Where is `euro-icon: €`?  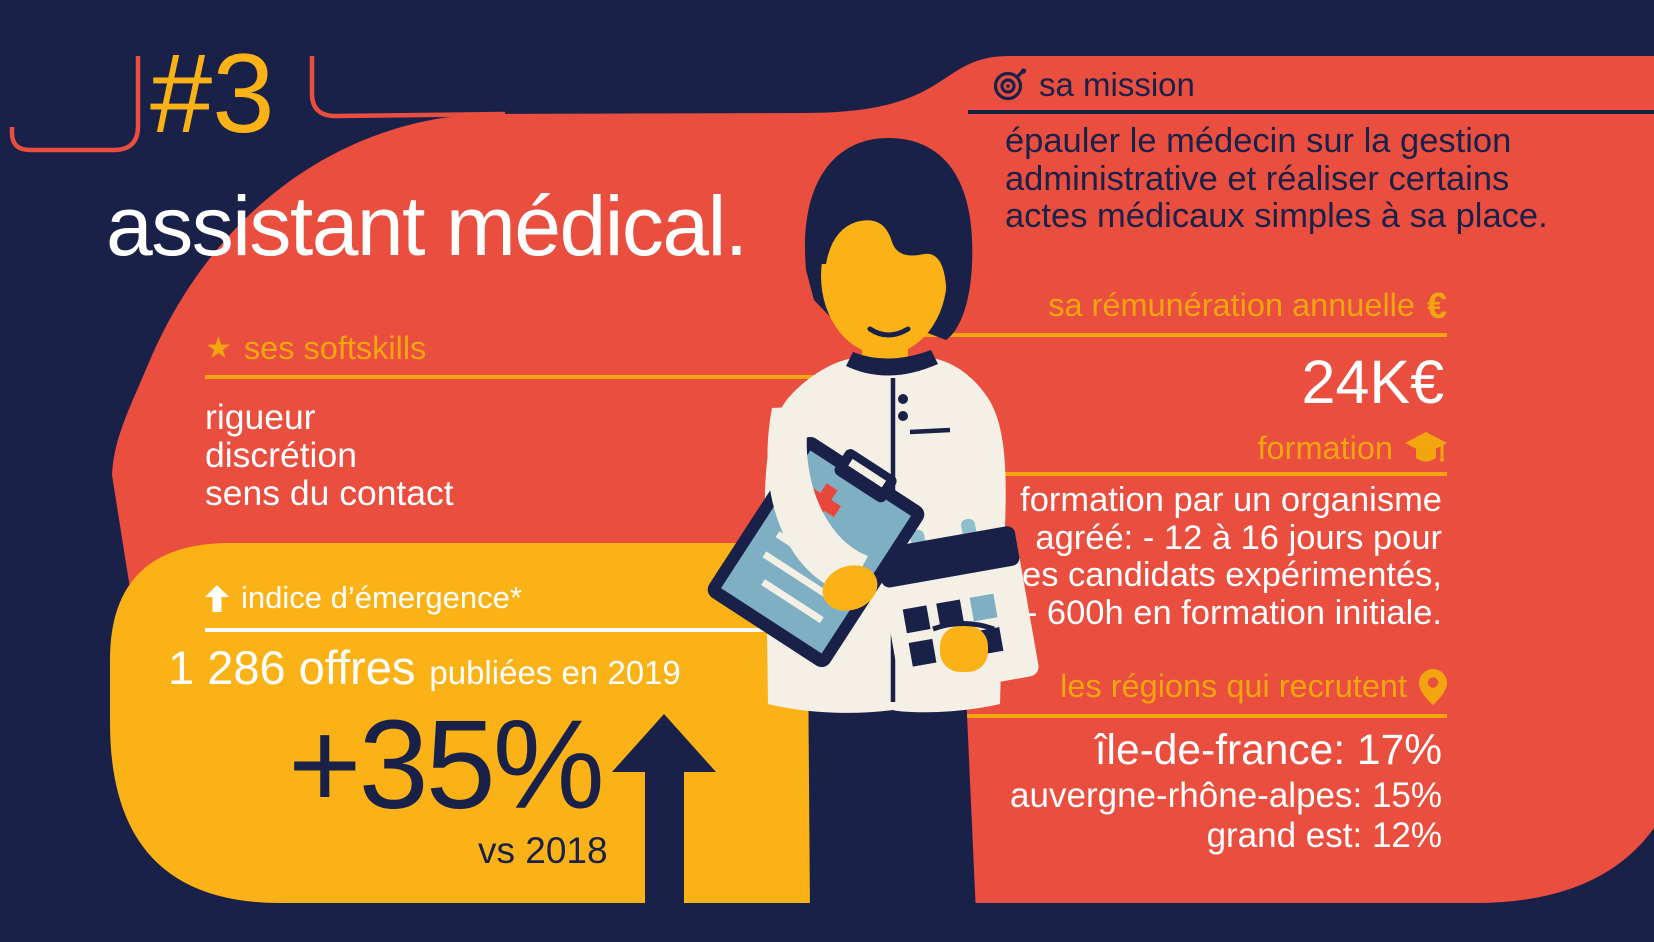 euro-icon: € is located at coordinates (1436, 305).